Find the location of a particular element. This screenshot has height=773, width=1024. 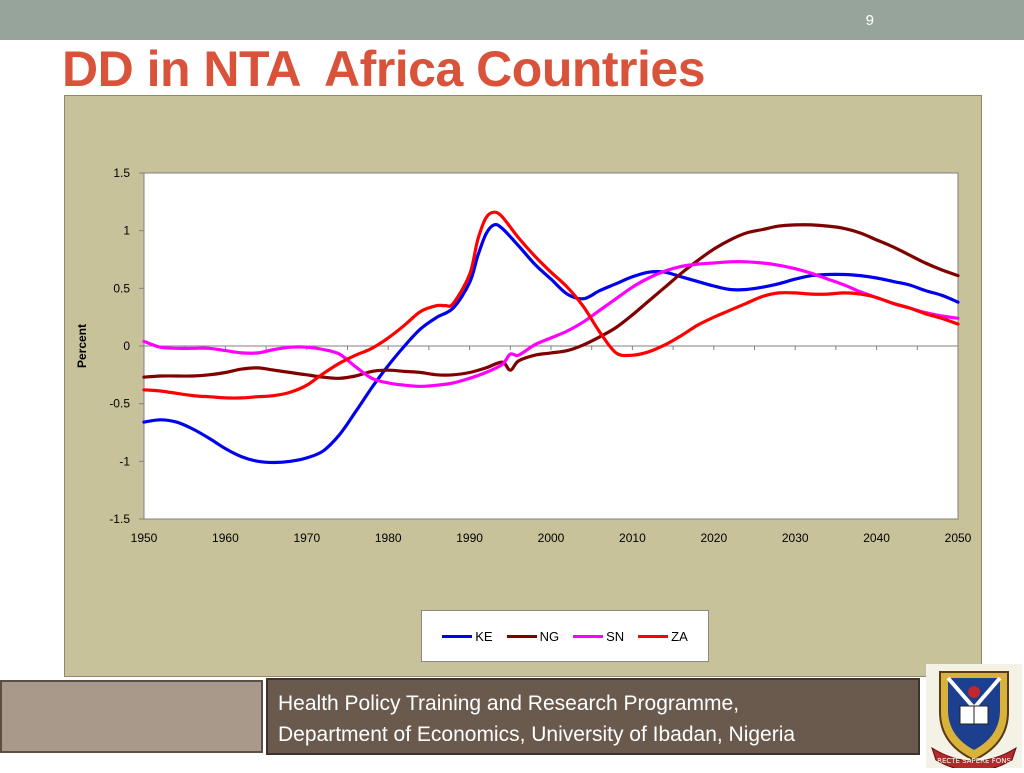

y-tick-label: 1 is located at coordinates (126, 231).